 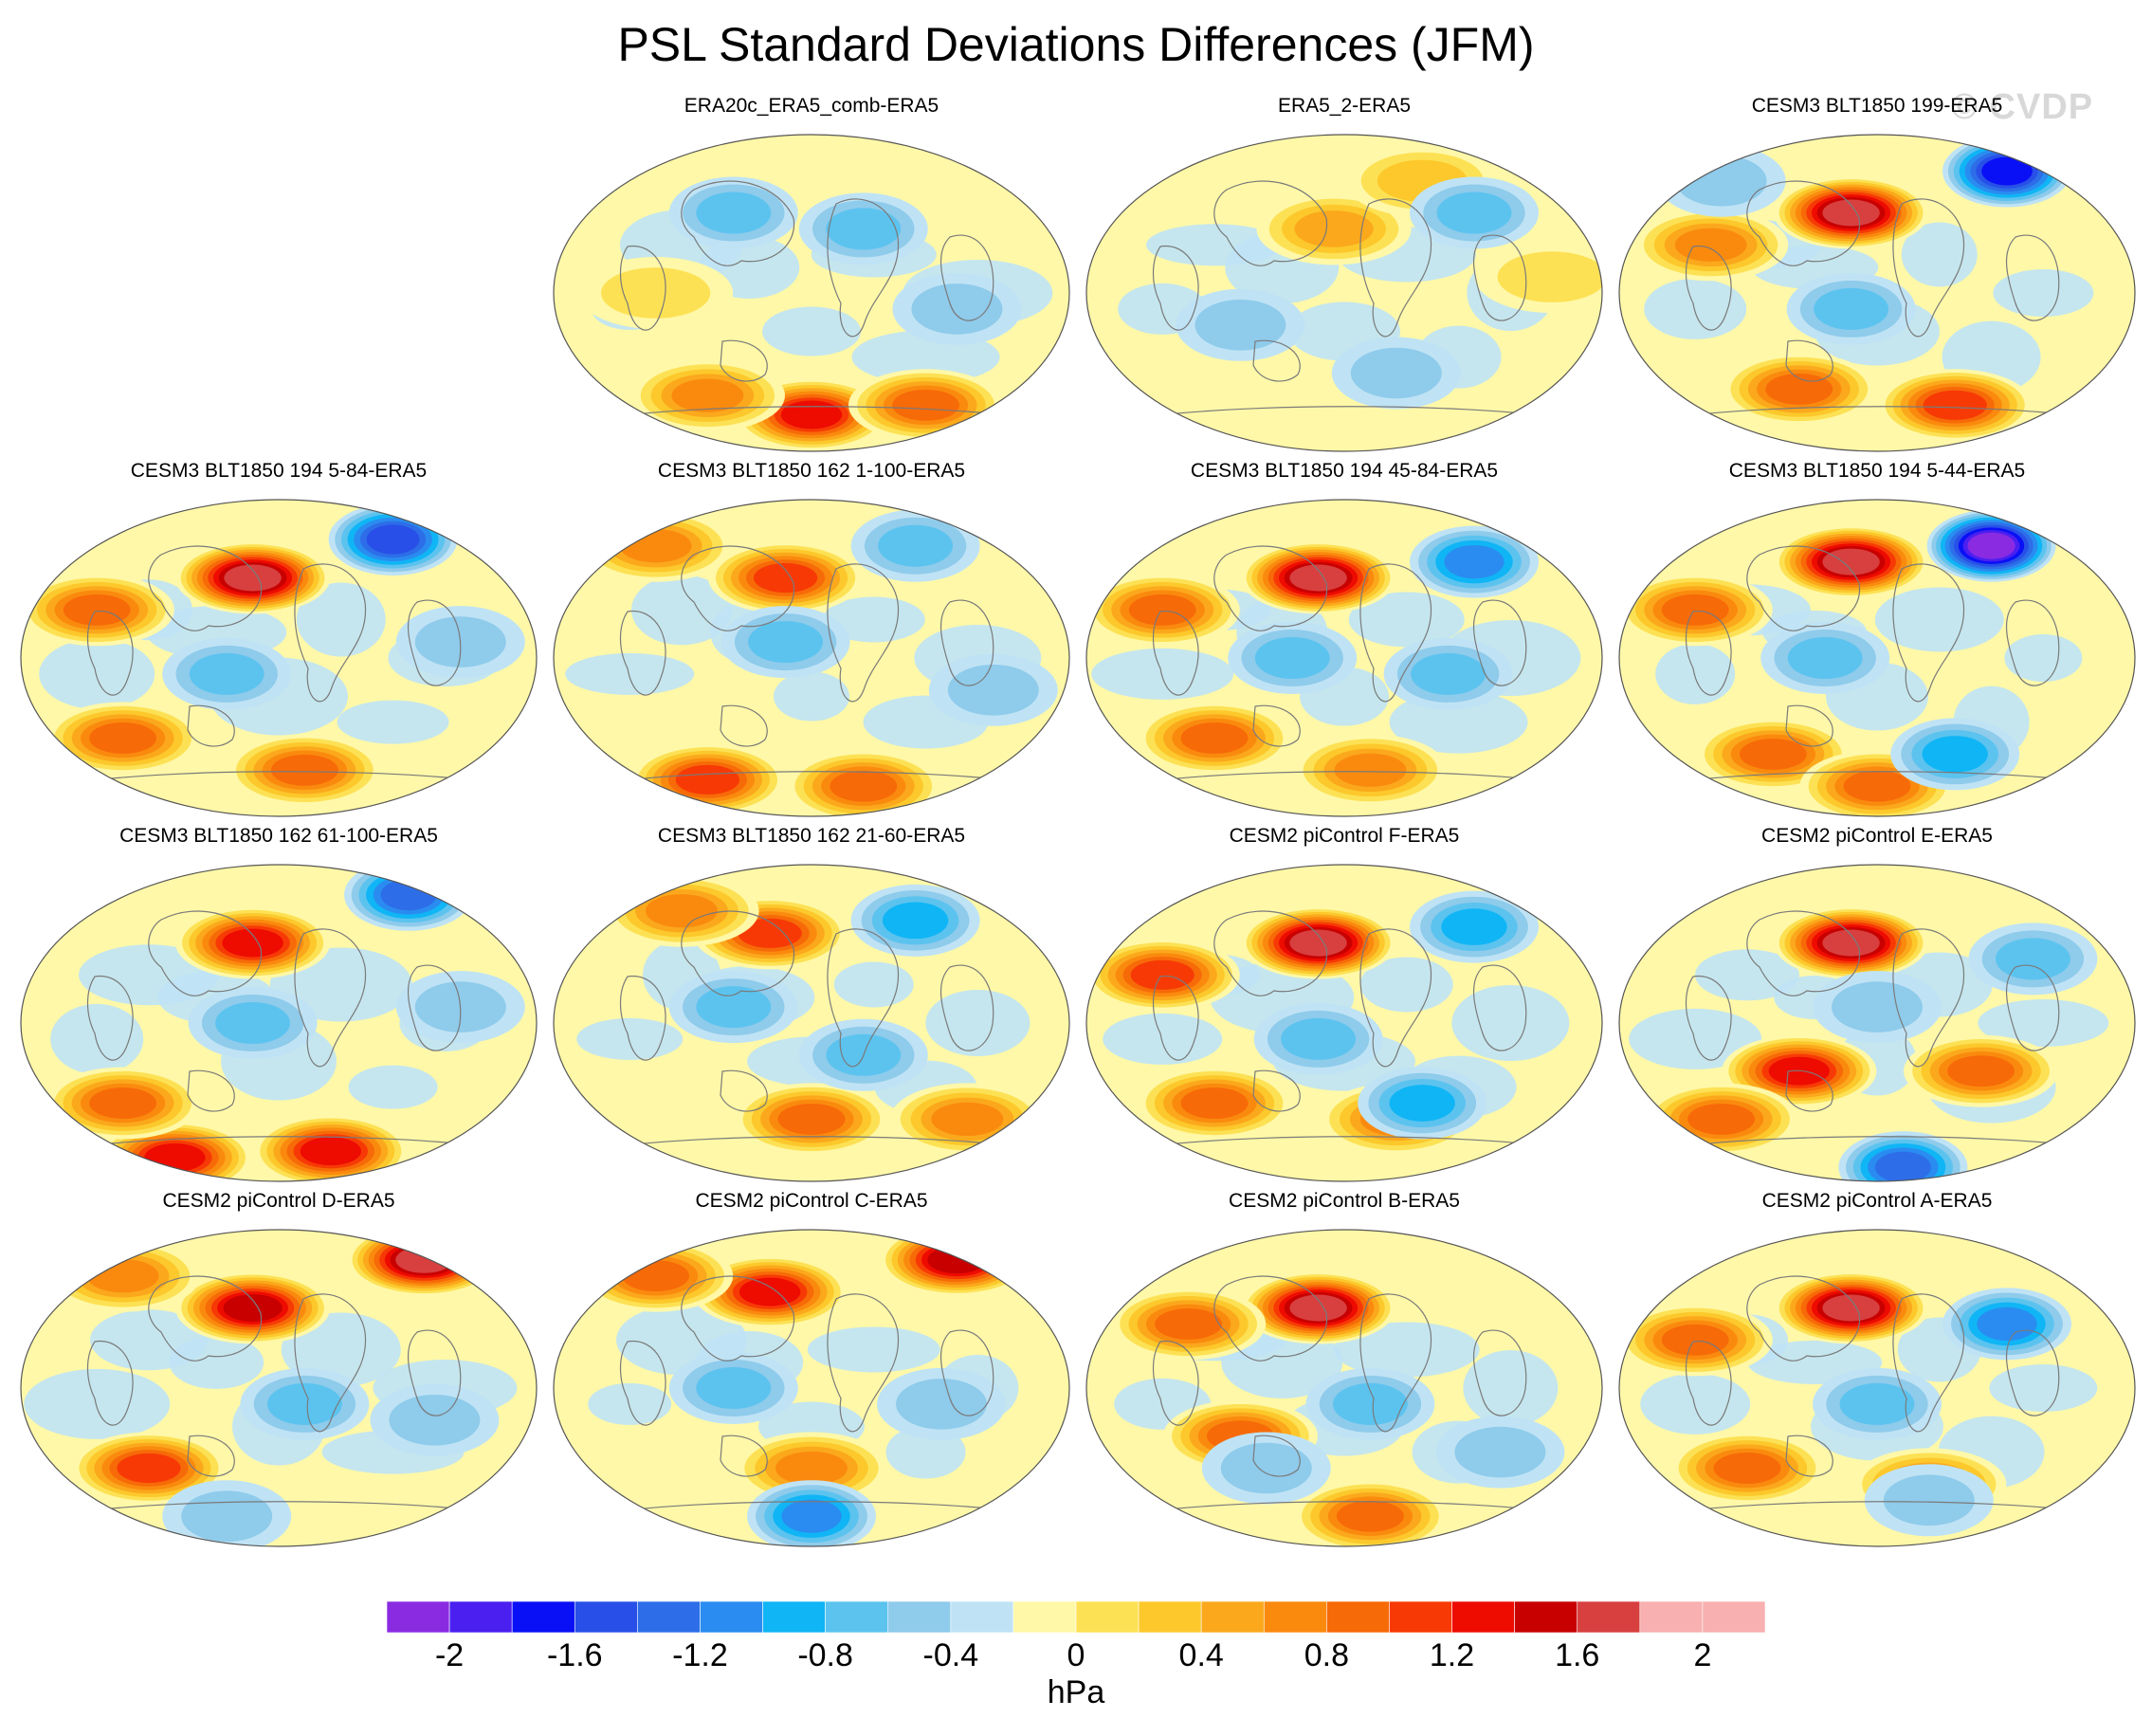 I want to click on colorbar-tick-label: 1.2, so click(x=1452, y=1655).